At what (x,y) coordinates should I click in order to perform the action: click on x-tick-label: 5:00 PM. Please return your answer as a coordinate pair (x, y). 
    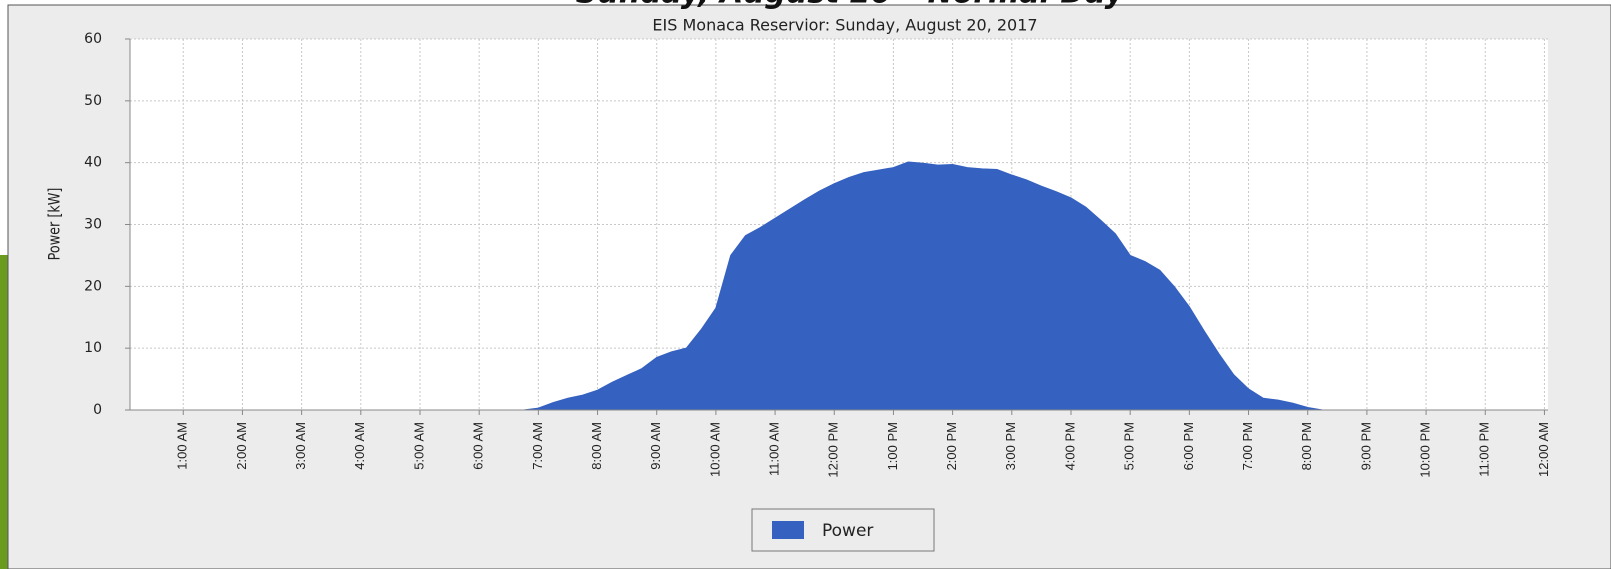
    Looking at the image, I should click on (1129, 446).